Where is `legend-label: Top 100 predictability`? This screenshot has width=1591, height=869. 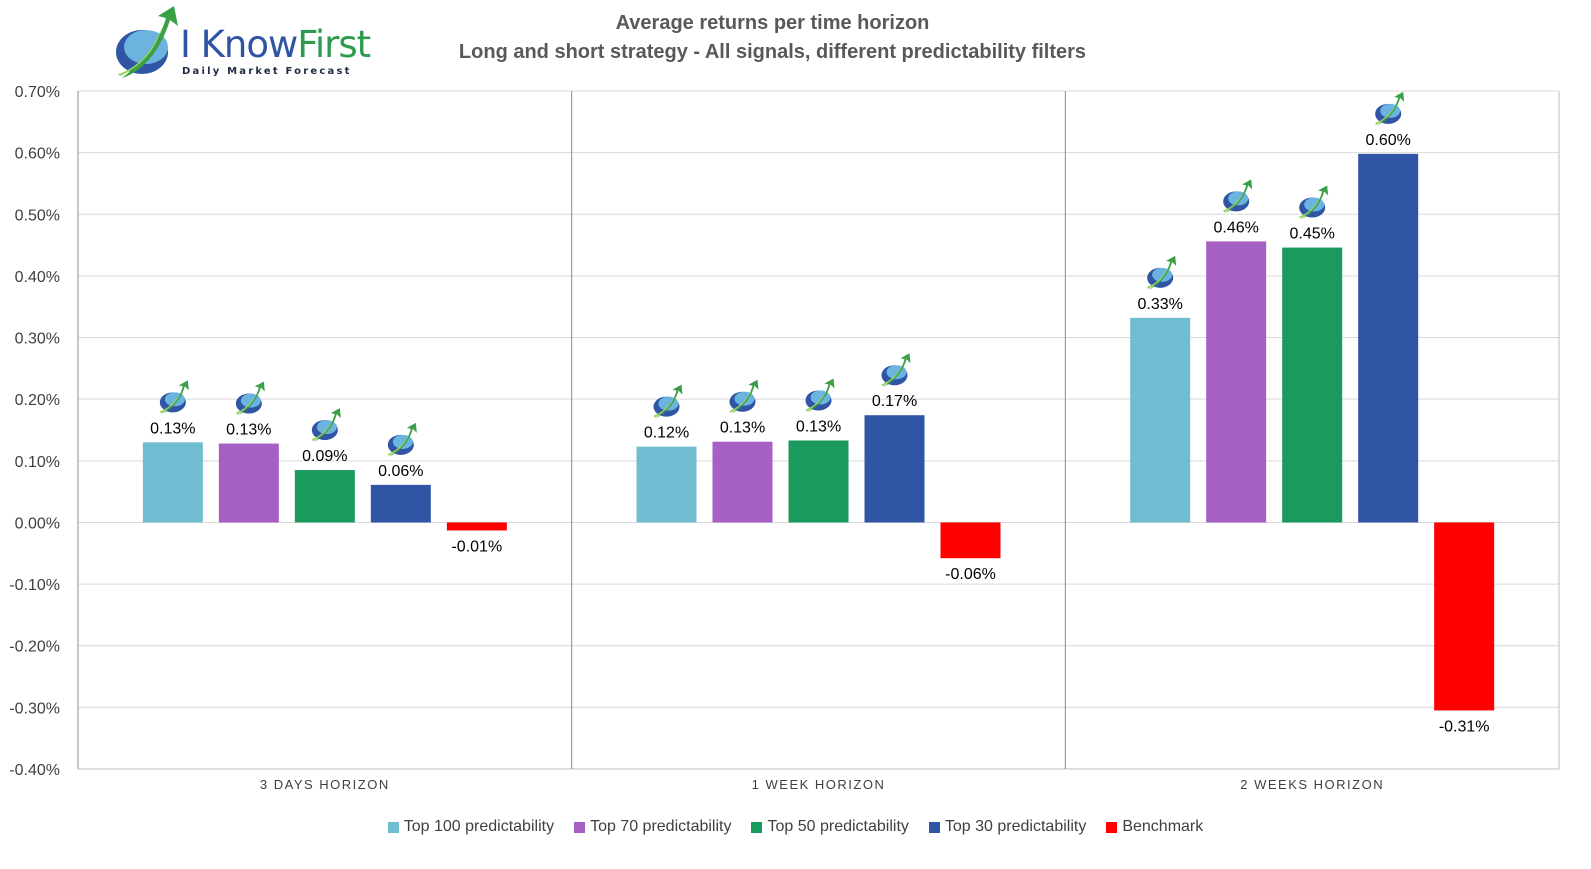
legend-label: Top 100 predictability is located at coordinates (479, 826).